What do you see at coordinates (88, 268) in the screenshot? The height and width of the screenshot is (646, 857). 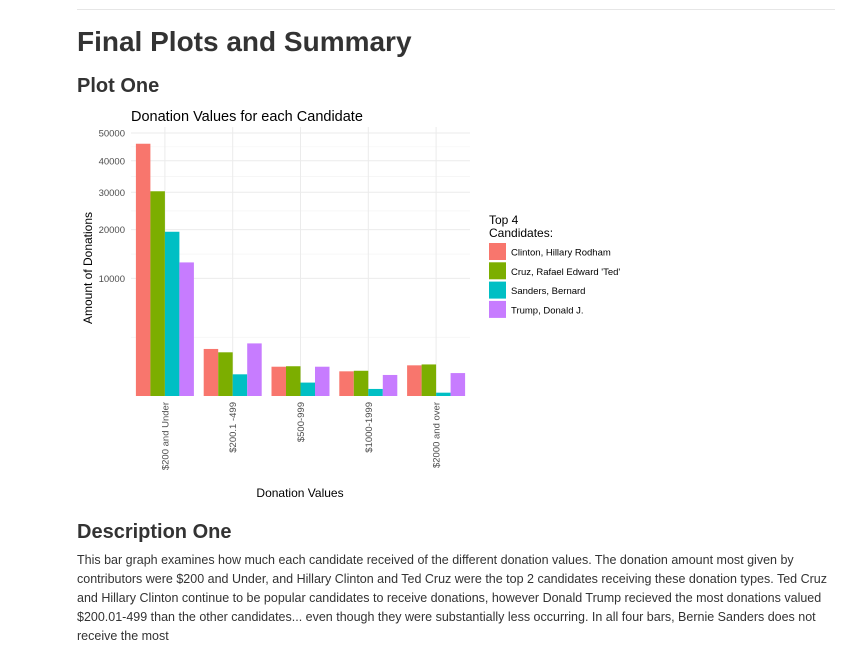 I see `y-axis-label: Amount of Donations` at bounding box center [88, 268].